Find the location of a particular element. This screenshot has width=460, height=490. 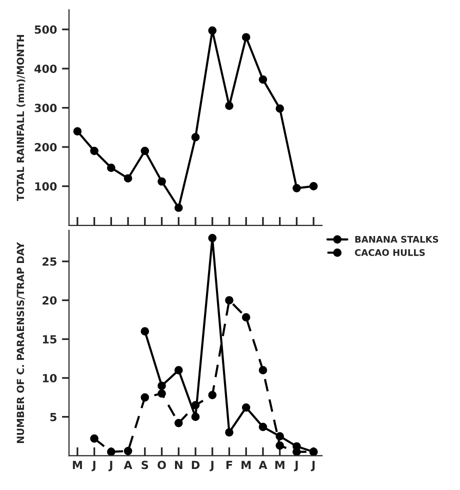

y-tick-label: 100 is located at coordinates (46, 186).